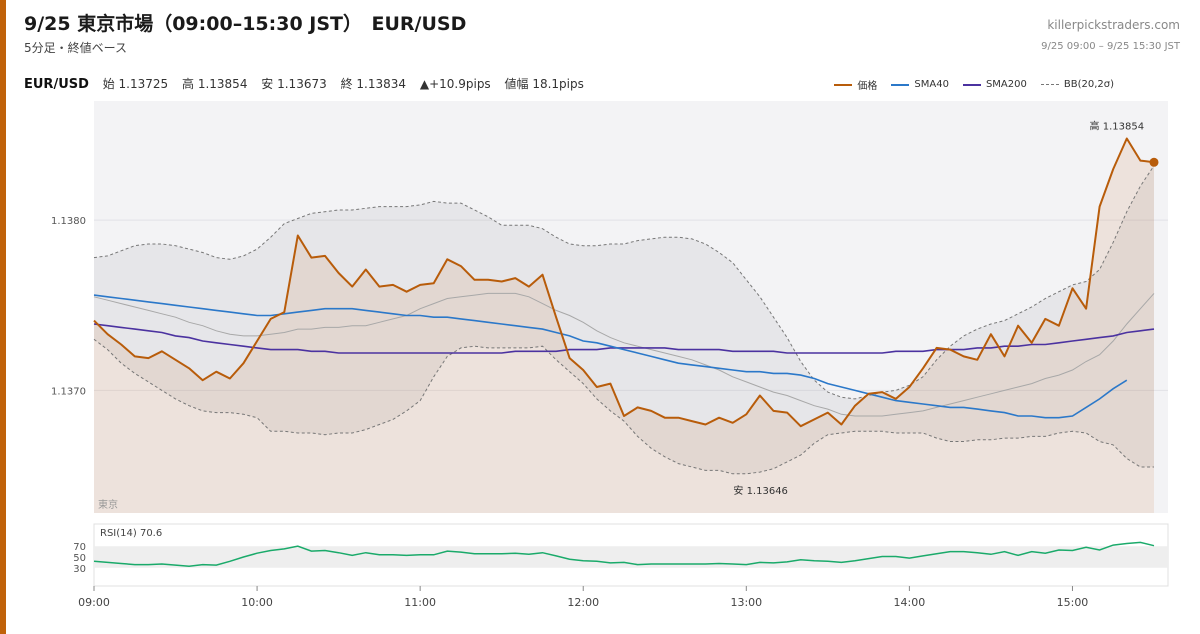  I want to click on stats-open: 始 1.13725, so click(135, 84).